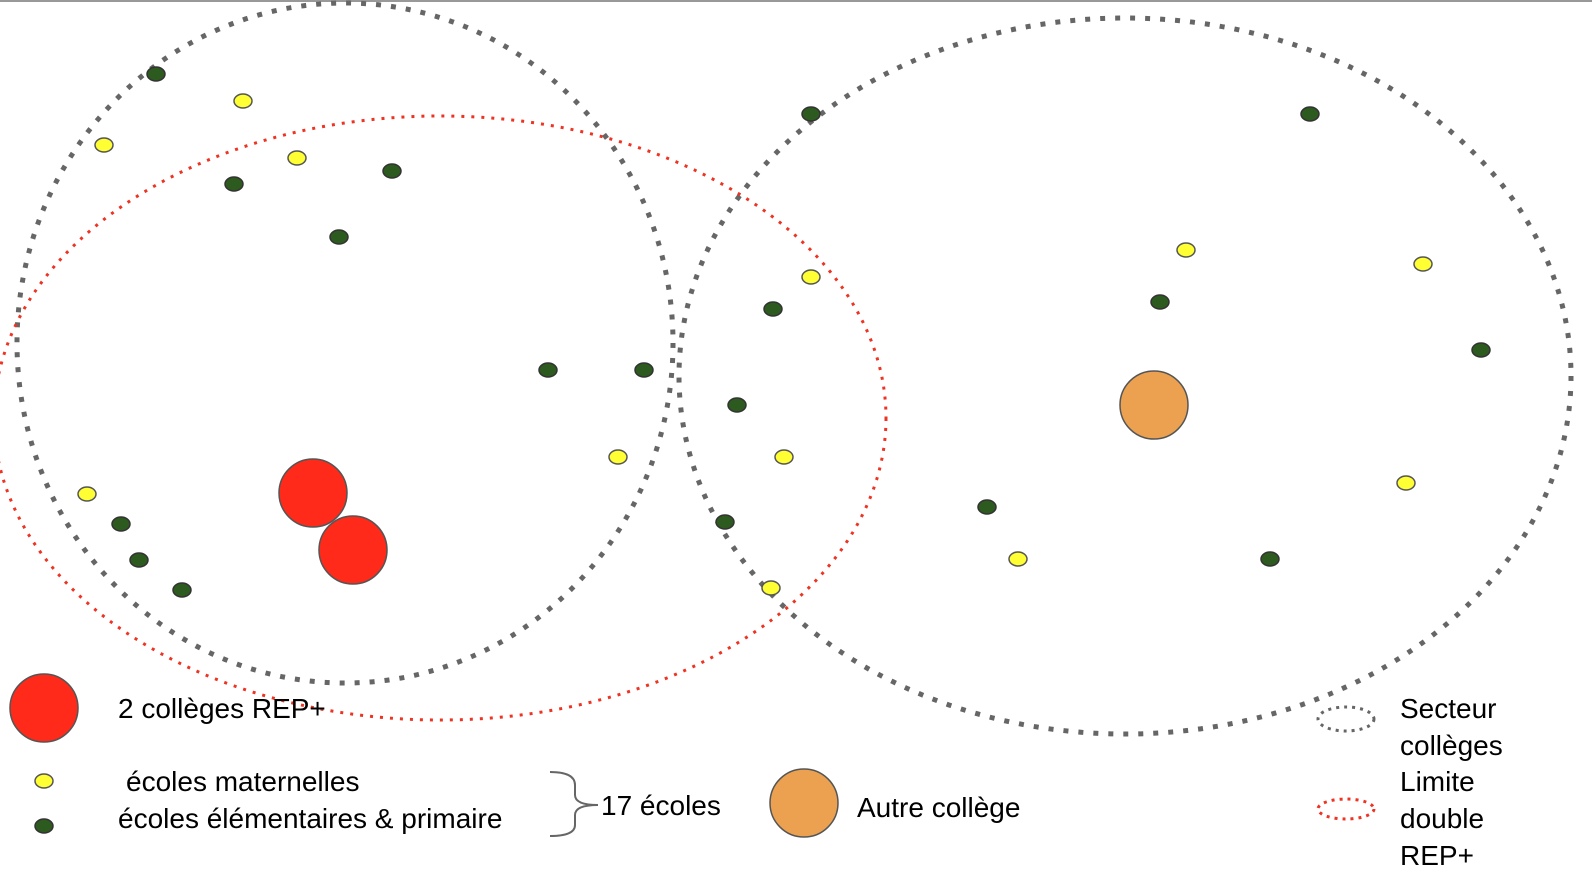 Image resolution: width=1592 pixels, height=896 pixels. What do you see at coordinates (1451, 727) in the screenshot?
I see `legend-label: Secteur collèges` at bounding box center [1451, 727].